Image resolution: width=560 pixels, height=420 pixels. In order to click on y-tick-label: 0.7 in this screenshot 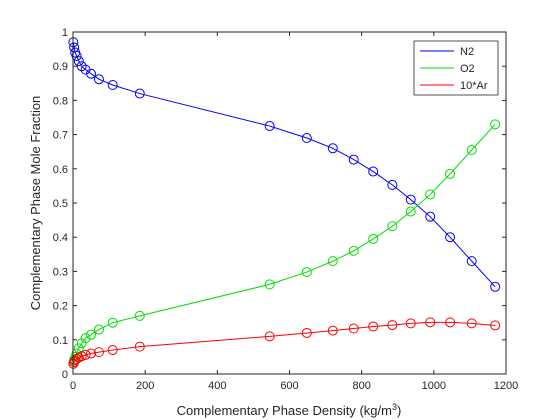, I will do `click(60, 136)`.